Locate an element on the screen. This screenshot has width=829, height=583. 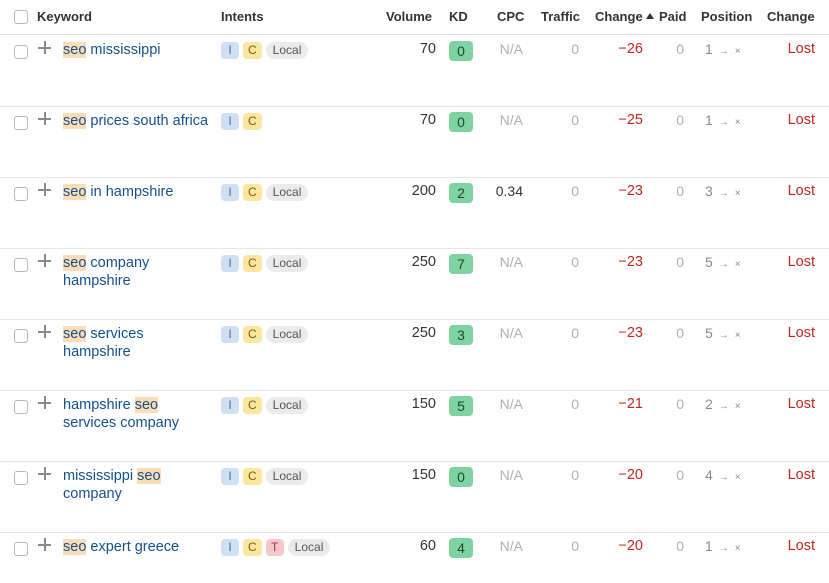
table-row: seo mississippi I C Local 70 0 N/A 0 −26 0 1 → × Lost is located at coordinates (414, 71).